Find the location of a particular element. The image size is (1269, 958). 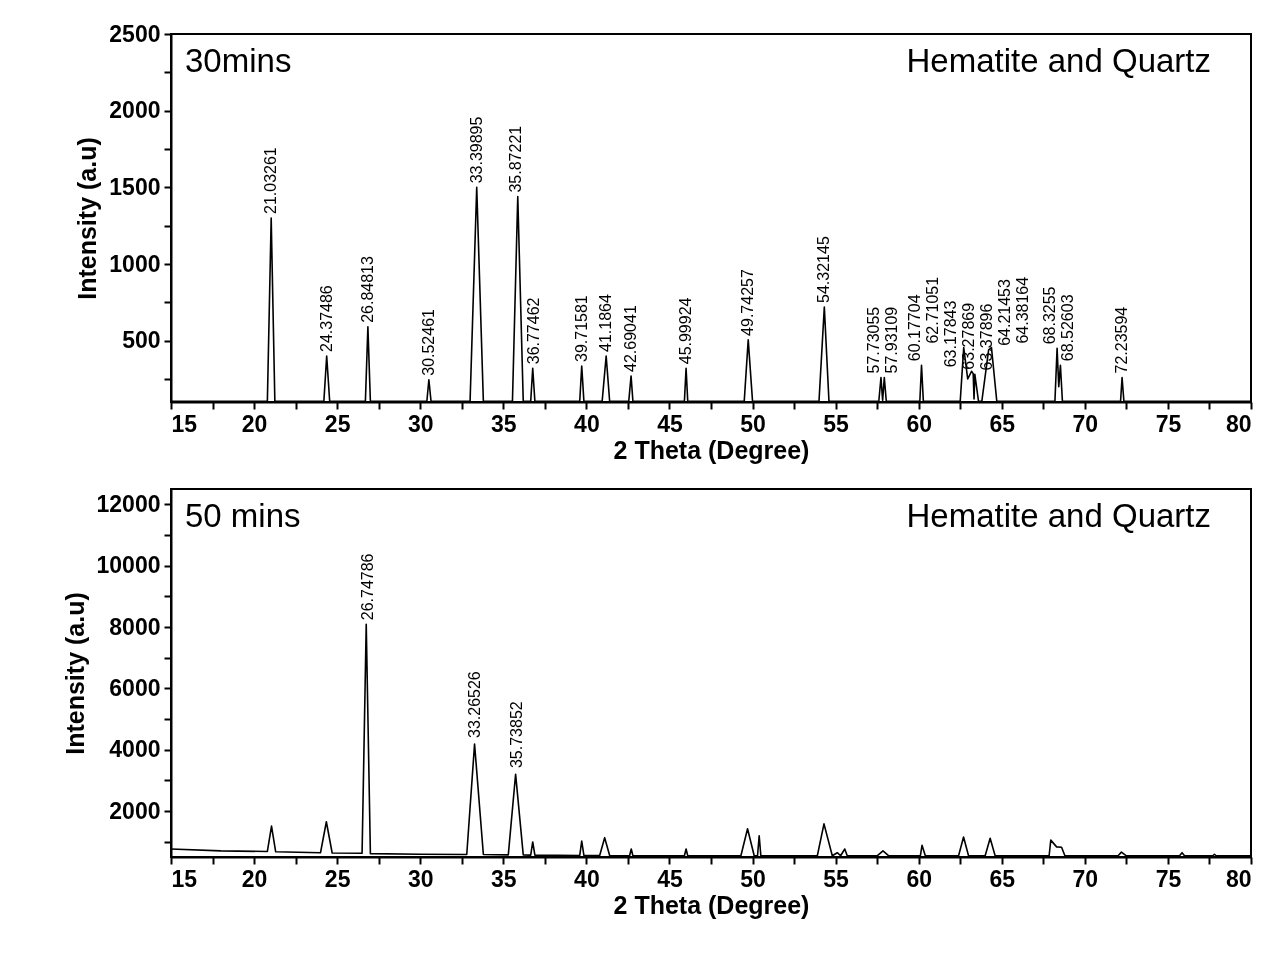

annotation: 49.74257 is located at coordinates (748, 302).